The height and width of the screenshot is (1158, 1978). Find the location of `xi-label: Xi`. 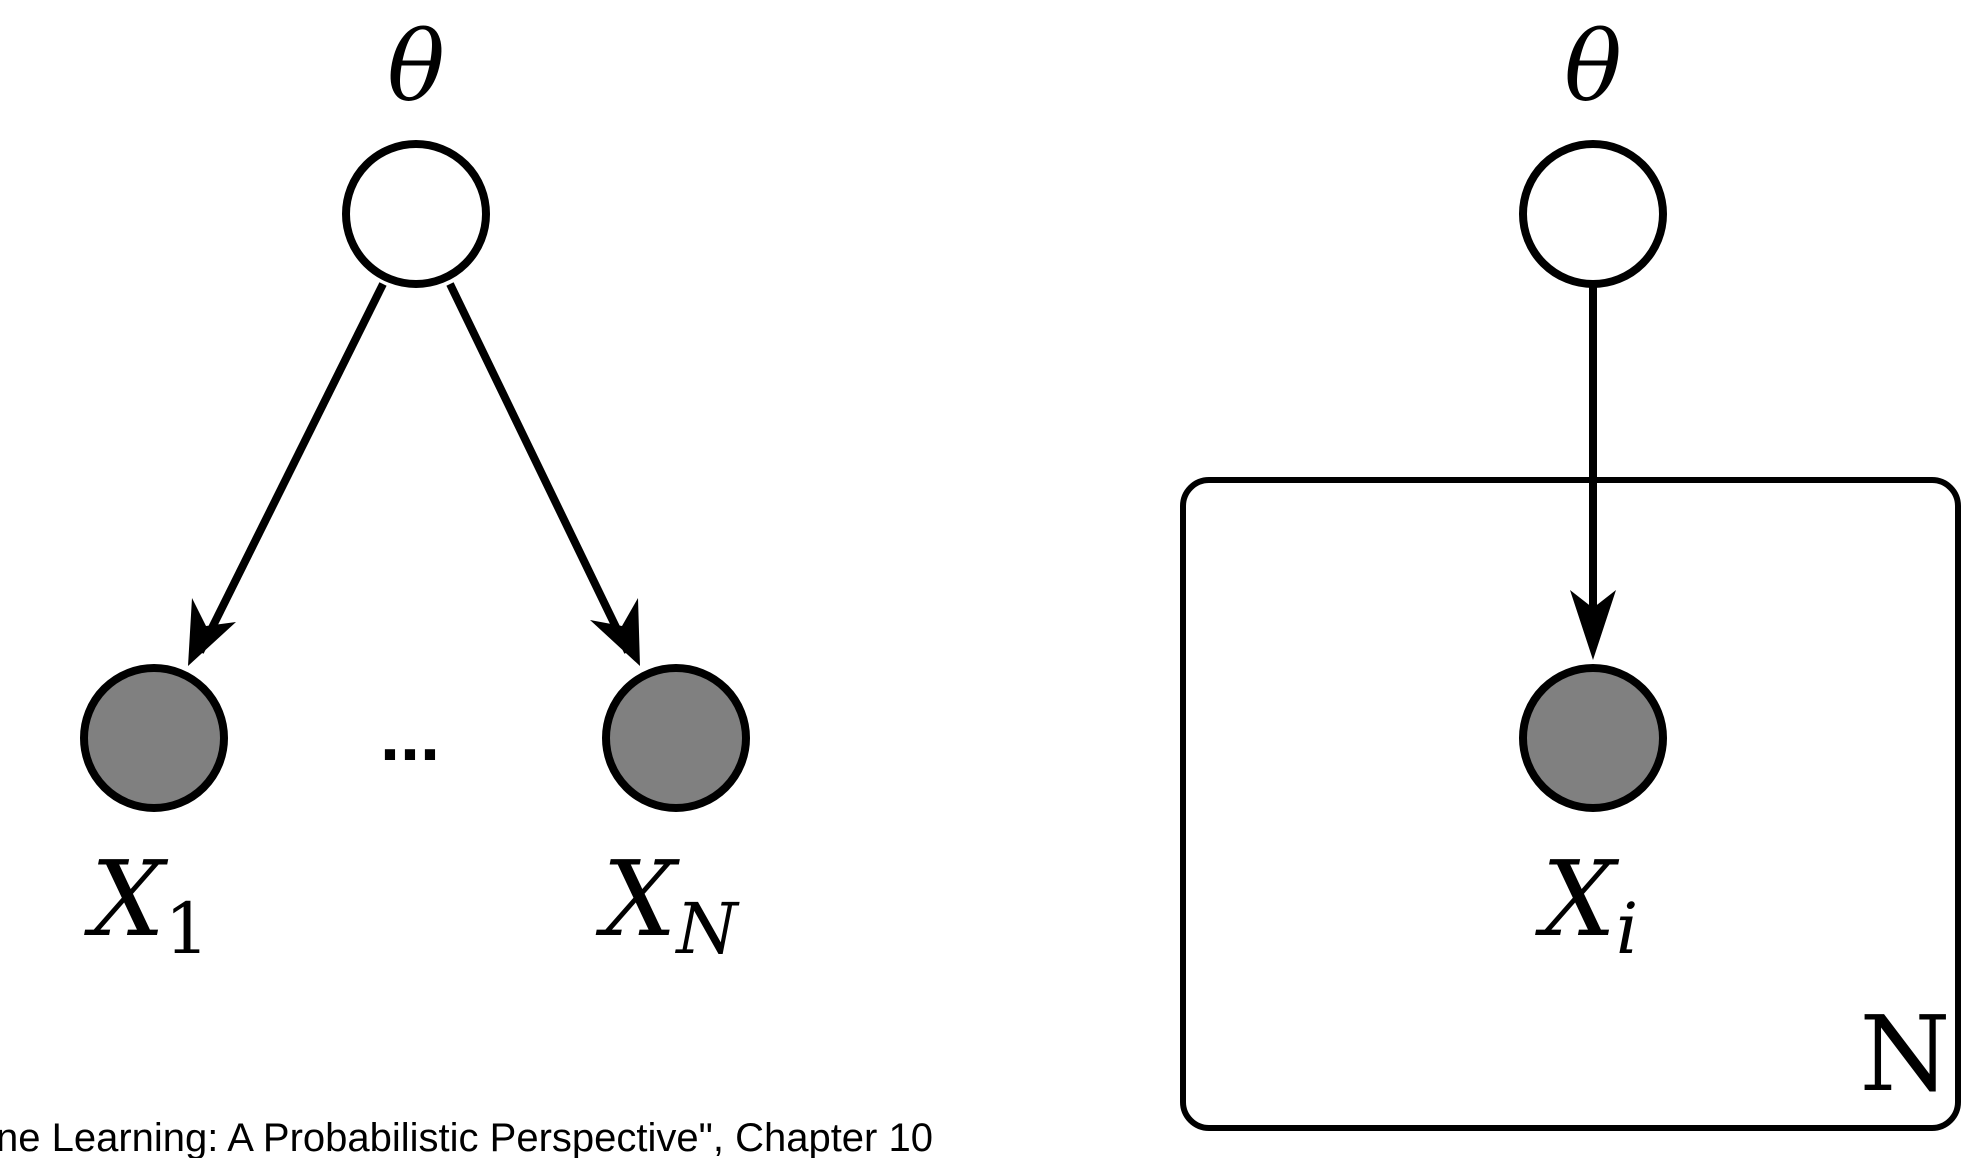

xi-label: Xi is located at coordinates (1586, 904).